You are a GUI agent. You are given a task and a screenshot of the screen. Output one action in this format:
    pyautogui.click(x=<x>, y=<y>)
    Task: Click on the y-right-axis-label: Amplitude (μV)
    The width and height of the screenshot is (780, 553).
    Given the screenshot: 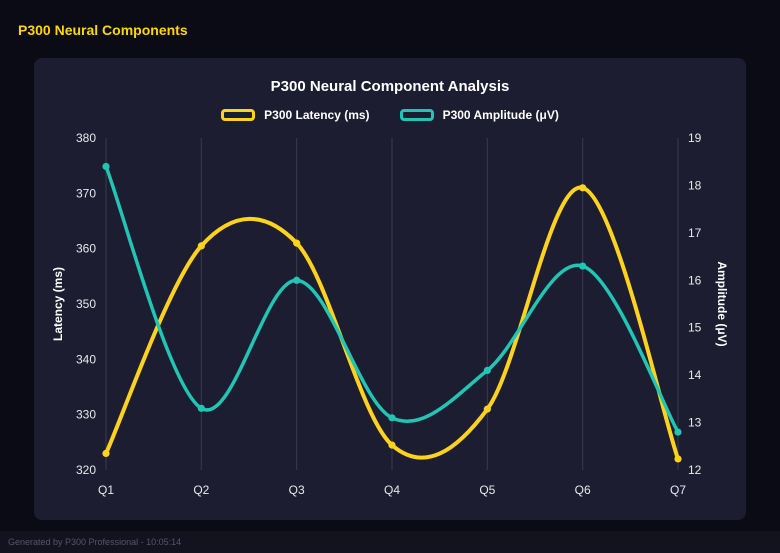 What is the action you would take?
    pyautogui.click(x=722, y=303)
    